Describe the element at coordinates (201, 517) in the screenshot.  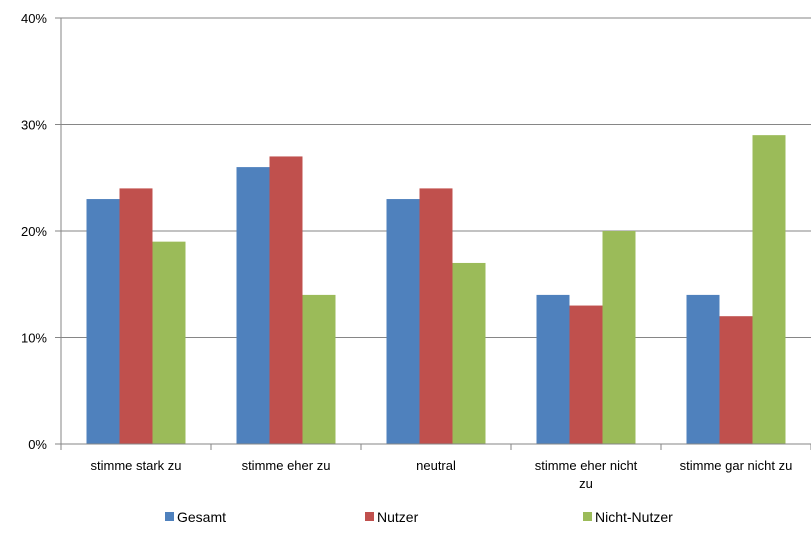
I see `legend-label: Gesamt` at that location.